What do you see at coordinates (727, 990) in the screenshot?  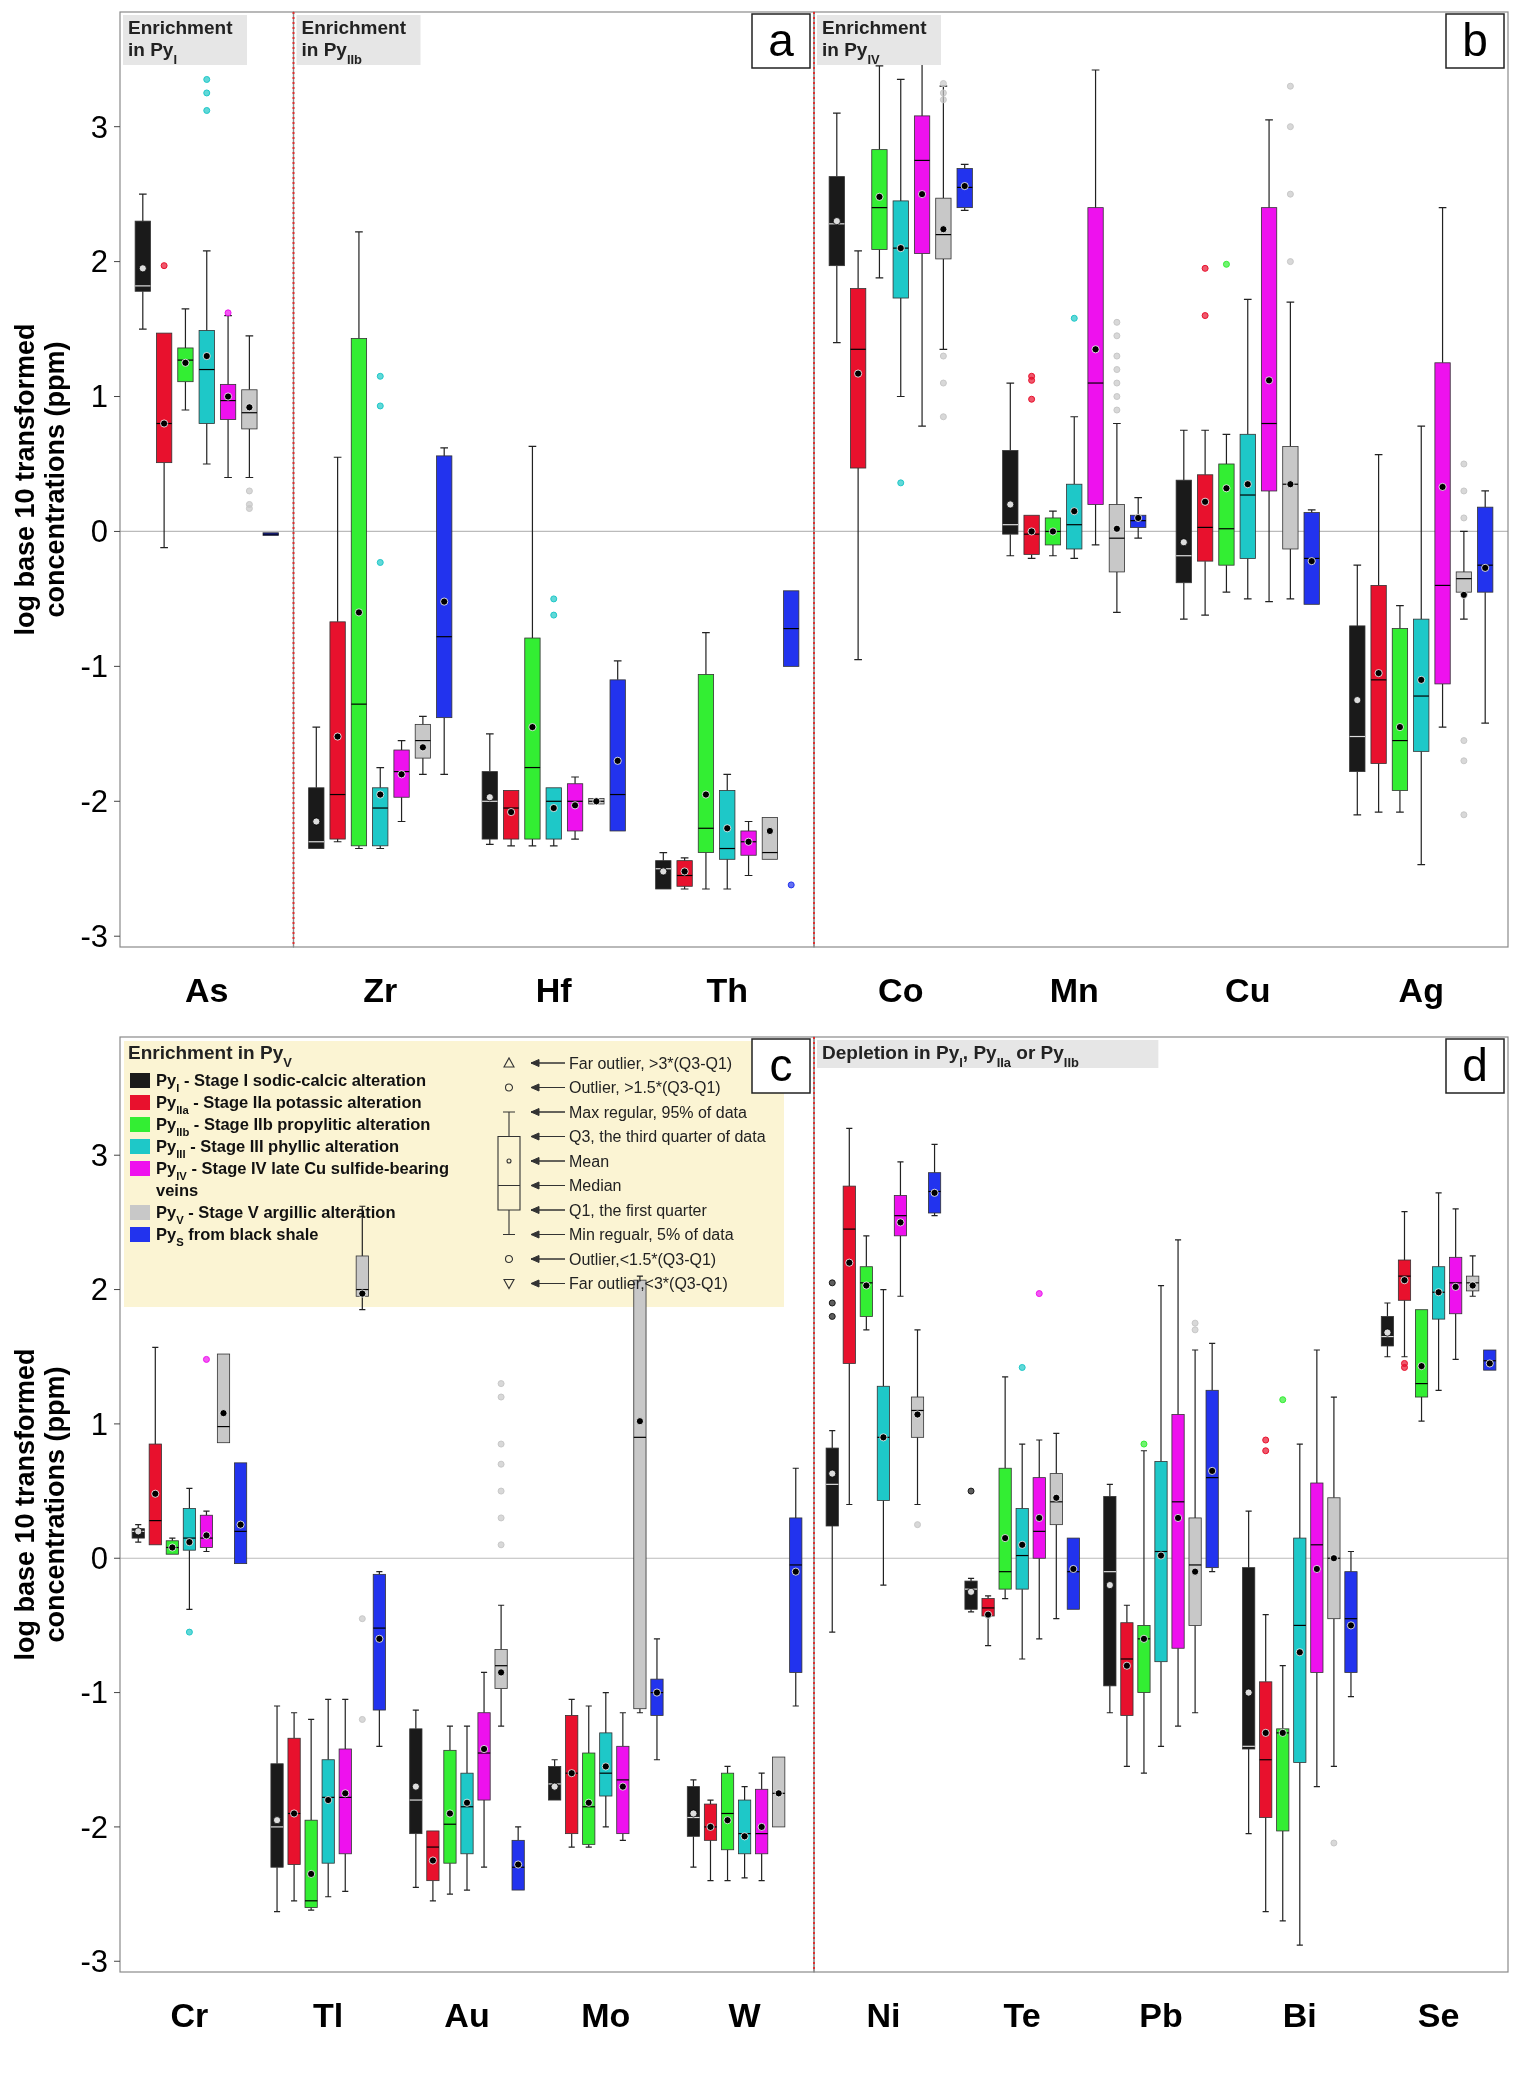 I see `x-tick-label: Th` at bounding box center [727, 990].